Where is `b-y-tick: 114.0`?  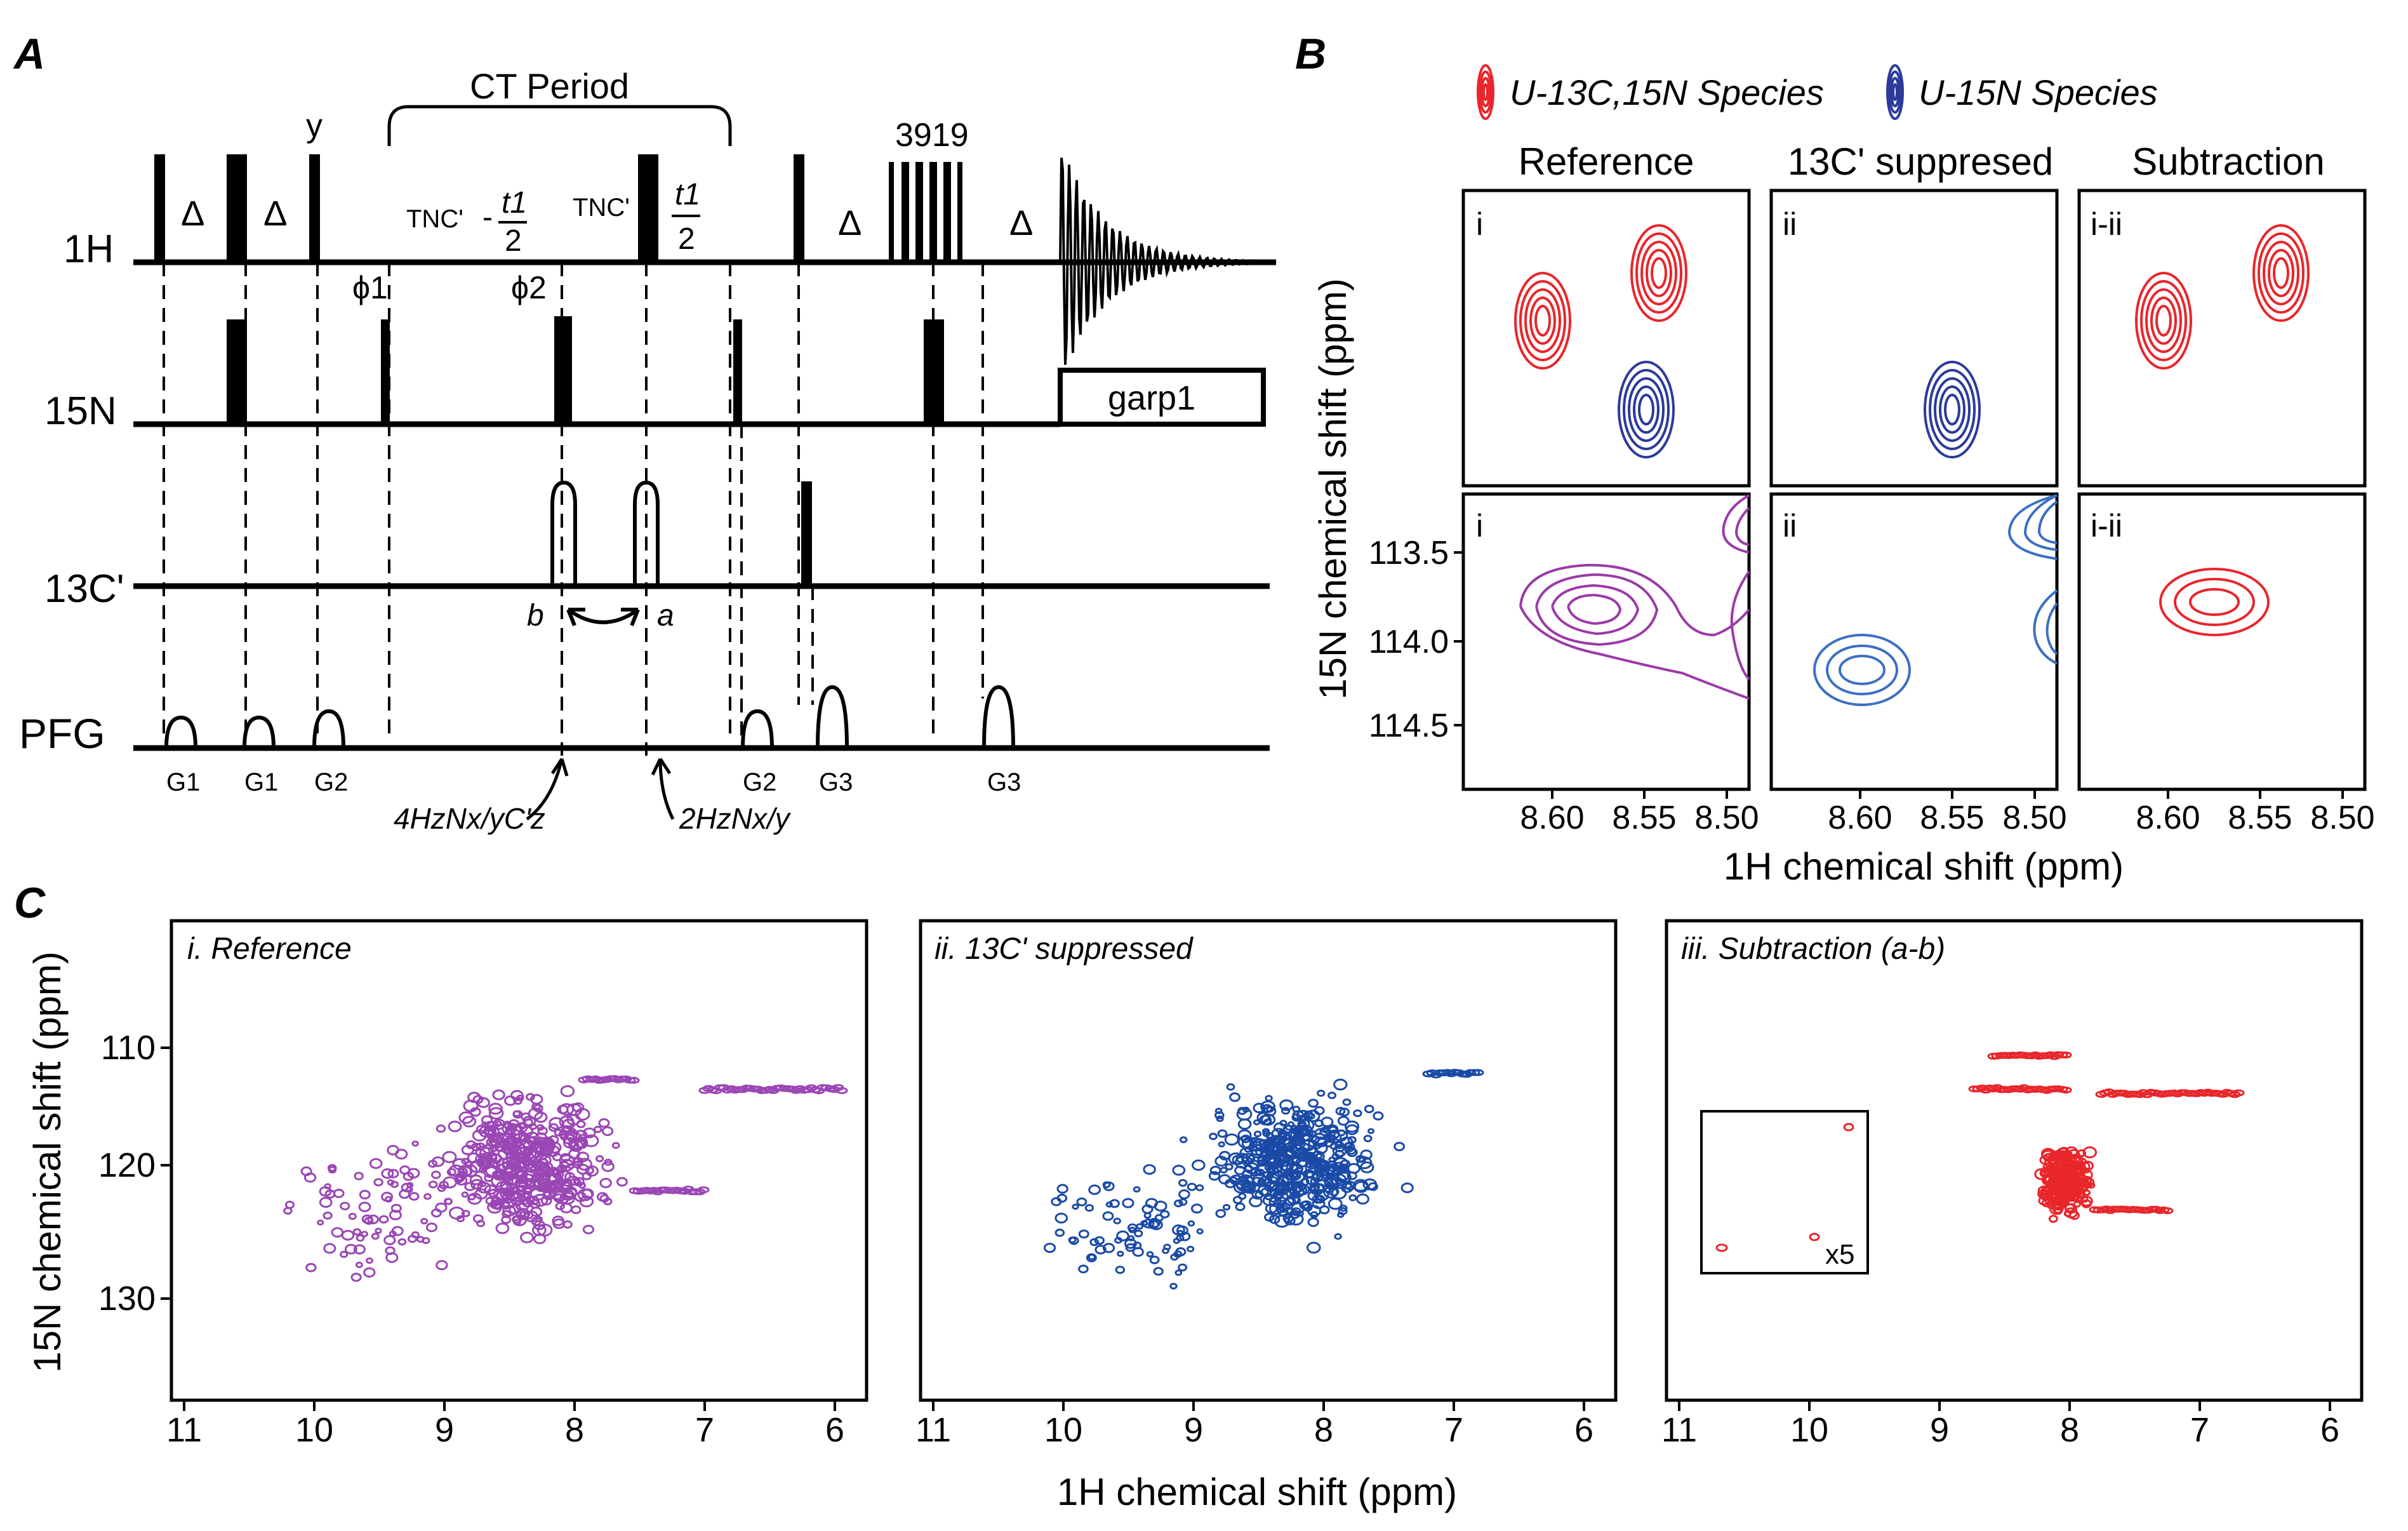
b-y-tick: 114.0 is located at coordinates (1409, 642).